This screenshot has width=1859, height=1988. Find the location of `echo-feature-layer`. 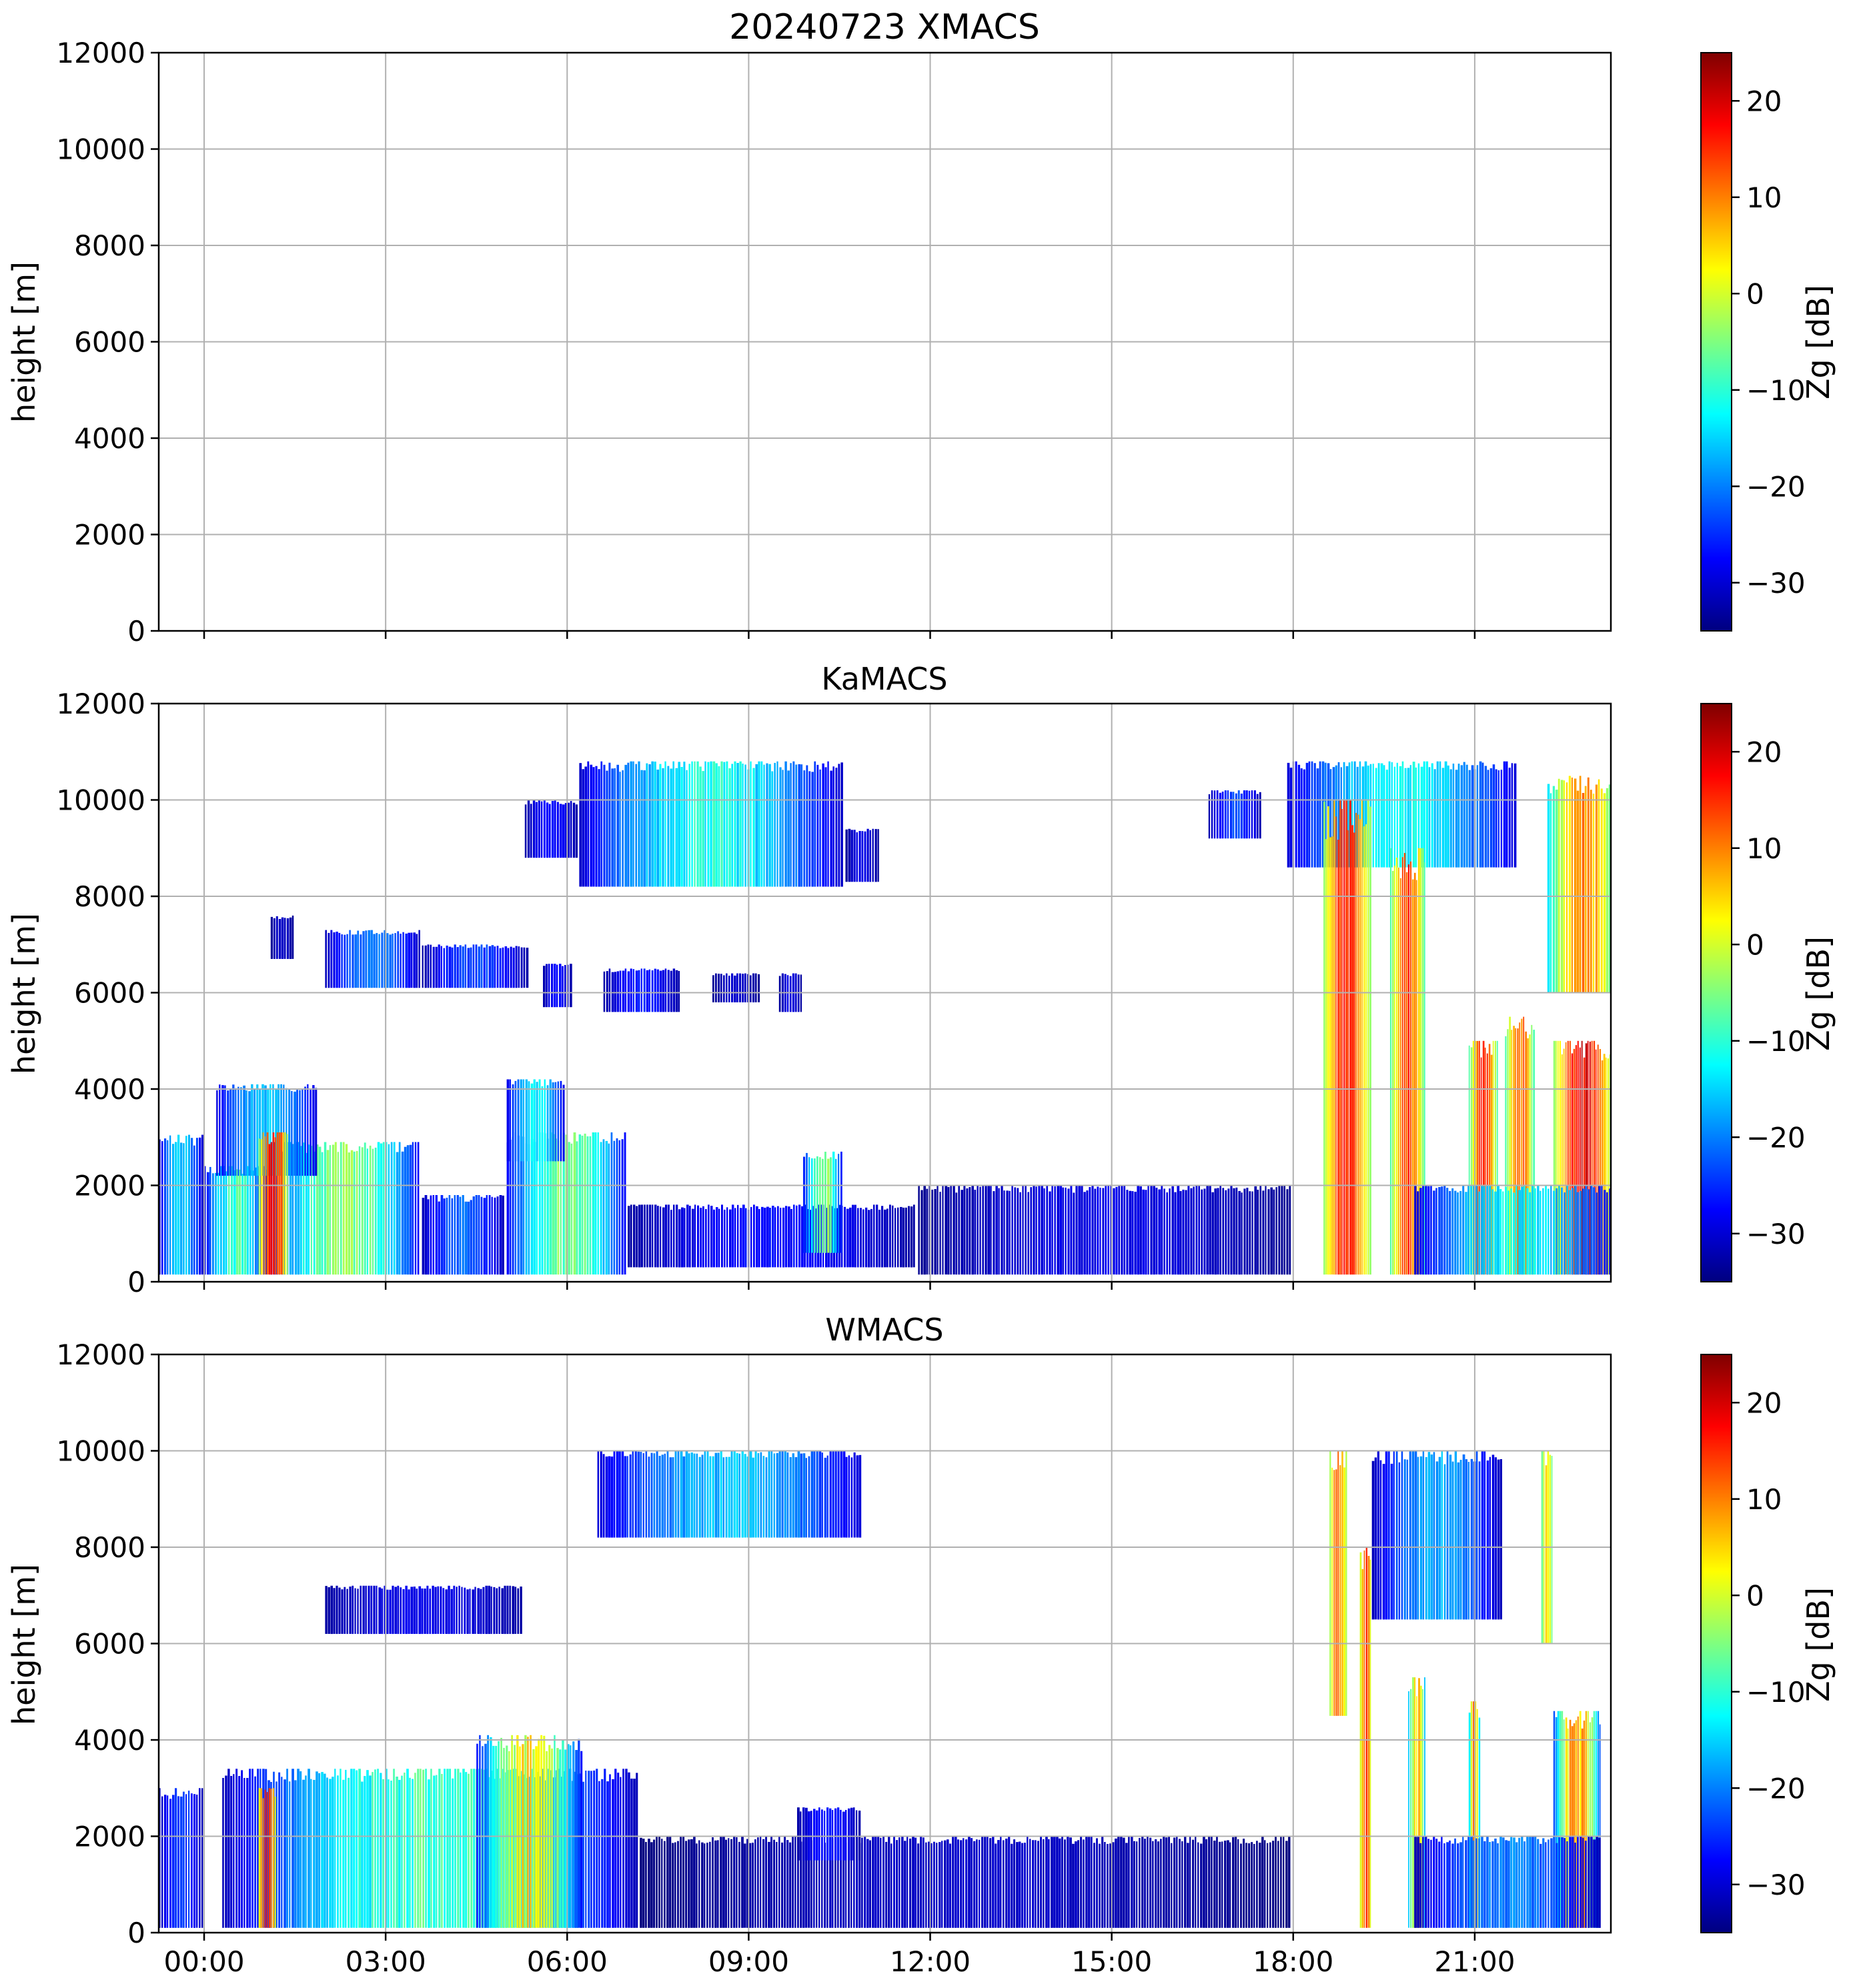

echo-feature-layer is located at coordinates (641, 990).